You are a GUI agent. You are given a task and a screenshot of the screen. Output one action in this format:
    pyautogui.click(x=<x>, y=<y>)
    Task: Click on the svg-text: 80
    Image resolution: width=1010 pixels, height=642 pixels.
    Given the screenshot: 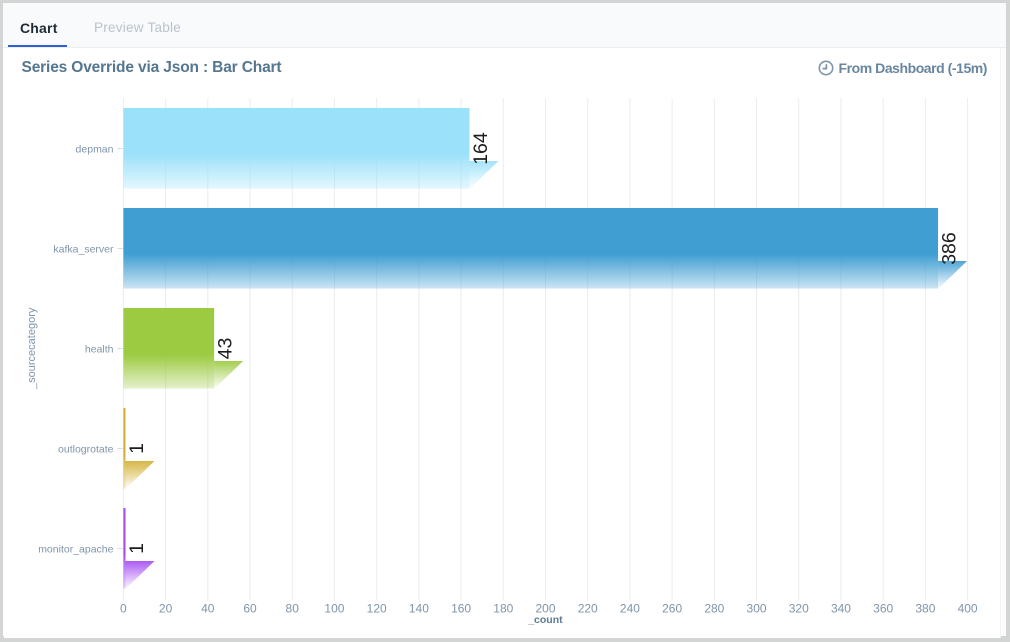 What is the action you would take?
    pyautogui.click(x=293, y=609)
    